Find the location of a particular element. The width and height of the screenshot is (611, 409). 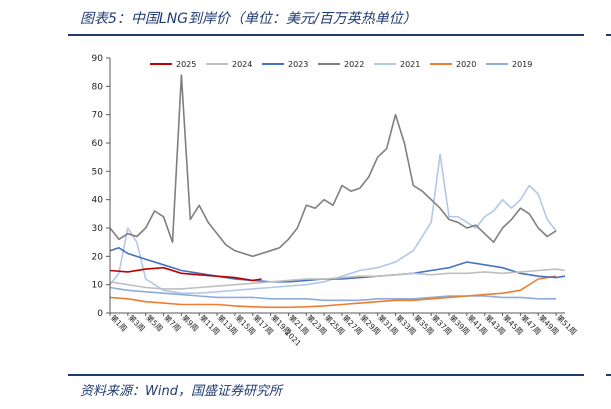

x-tick-label: 第51周 is located at coordinates (567, 324).